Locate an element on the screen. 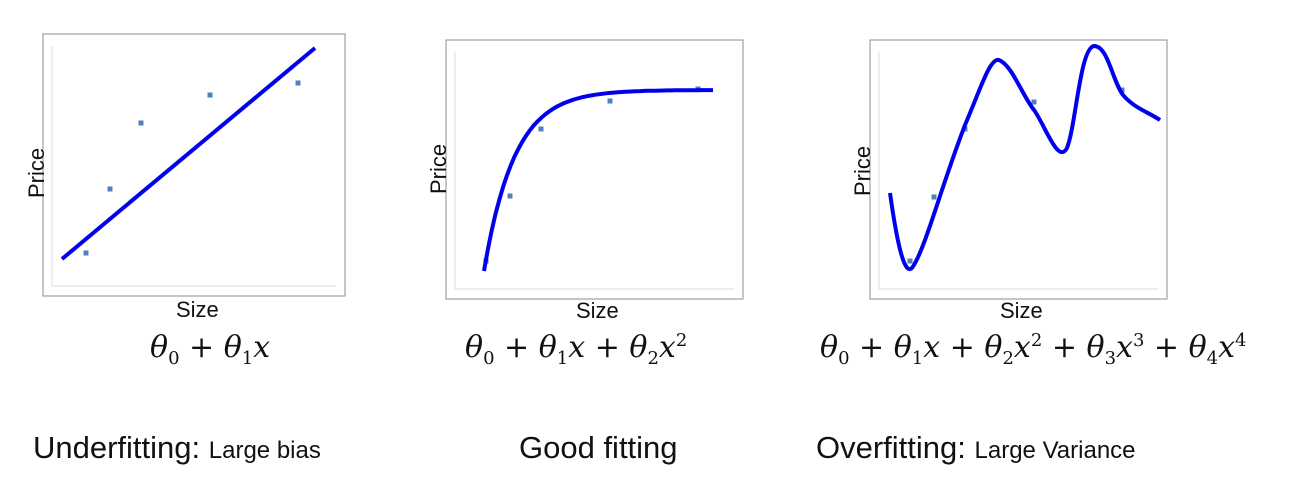  caption-detail: Large bias is located at coordinates (264, 450).